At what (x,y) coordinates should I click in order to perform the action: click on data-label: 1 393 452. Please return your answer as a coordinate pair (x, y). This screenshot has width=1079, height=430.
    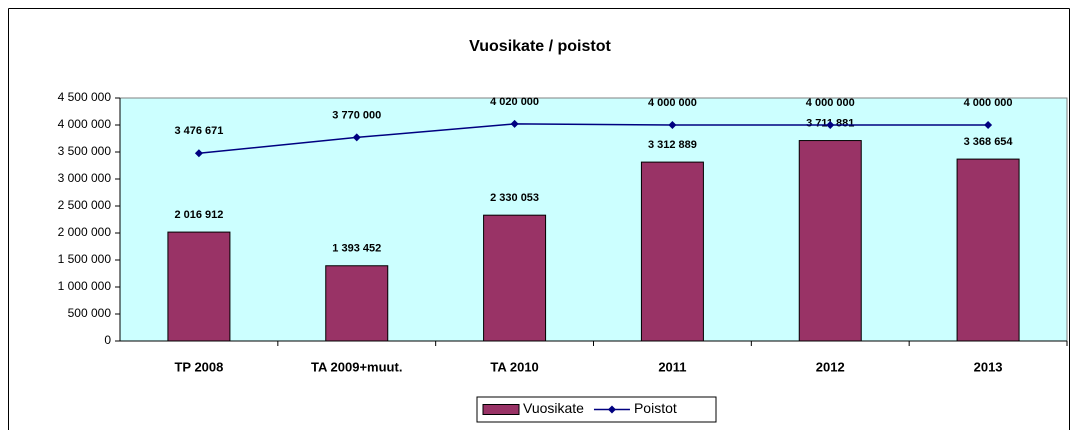
    Looking at the image, I should click on (356, 249).